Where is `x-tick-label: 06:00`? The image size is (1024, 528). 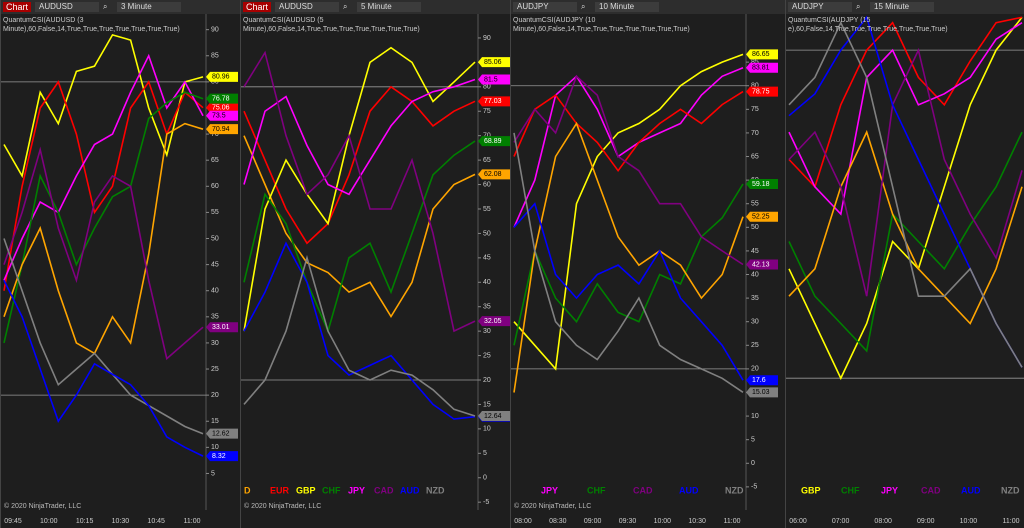
x-tick-label: 06:00 is located at coordinates (798, 521).